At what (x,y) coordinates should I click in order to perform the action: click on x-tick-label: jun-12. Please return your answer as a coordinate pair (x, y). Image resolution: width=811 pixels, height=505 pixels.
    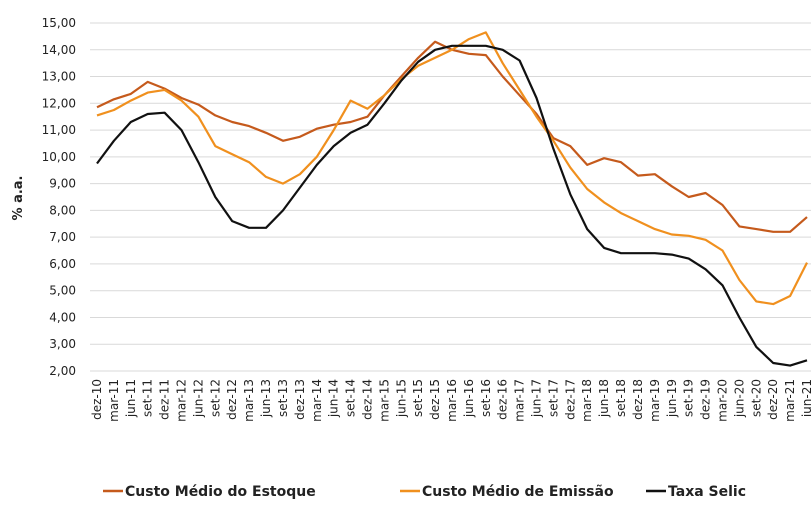
    Looking at the image, I should click on (198, 398).